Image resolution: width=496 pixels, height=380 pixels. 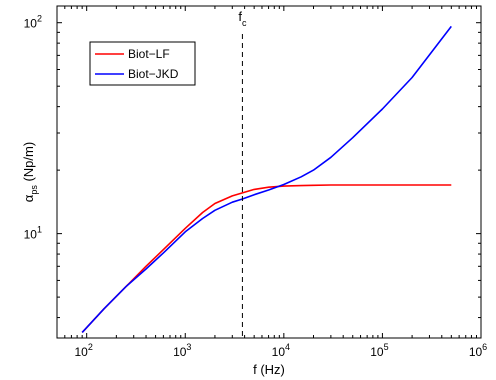 What do you see at coordinates (83, 350) in the screenshot?
I see `x-tick-label: 10²` at bounding box center [83, 350].